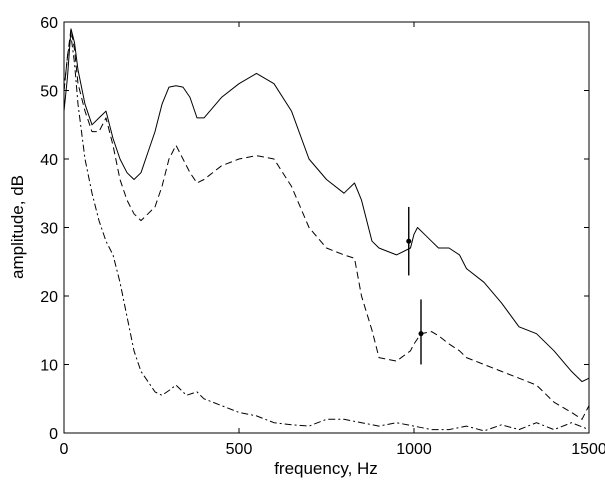 This screenshot has width=605, height=487. I want to click on y-axis-label: amplitude, dB, so click(17, 227).